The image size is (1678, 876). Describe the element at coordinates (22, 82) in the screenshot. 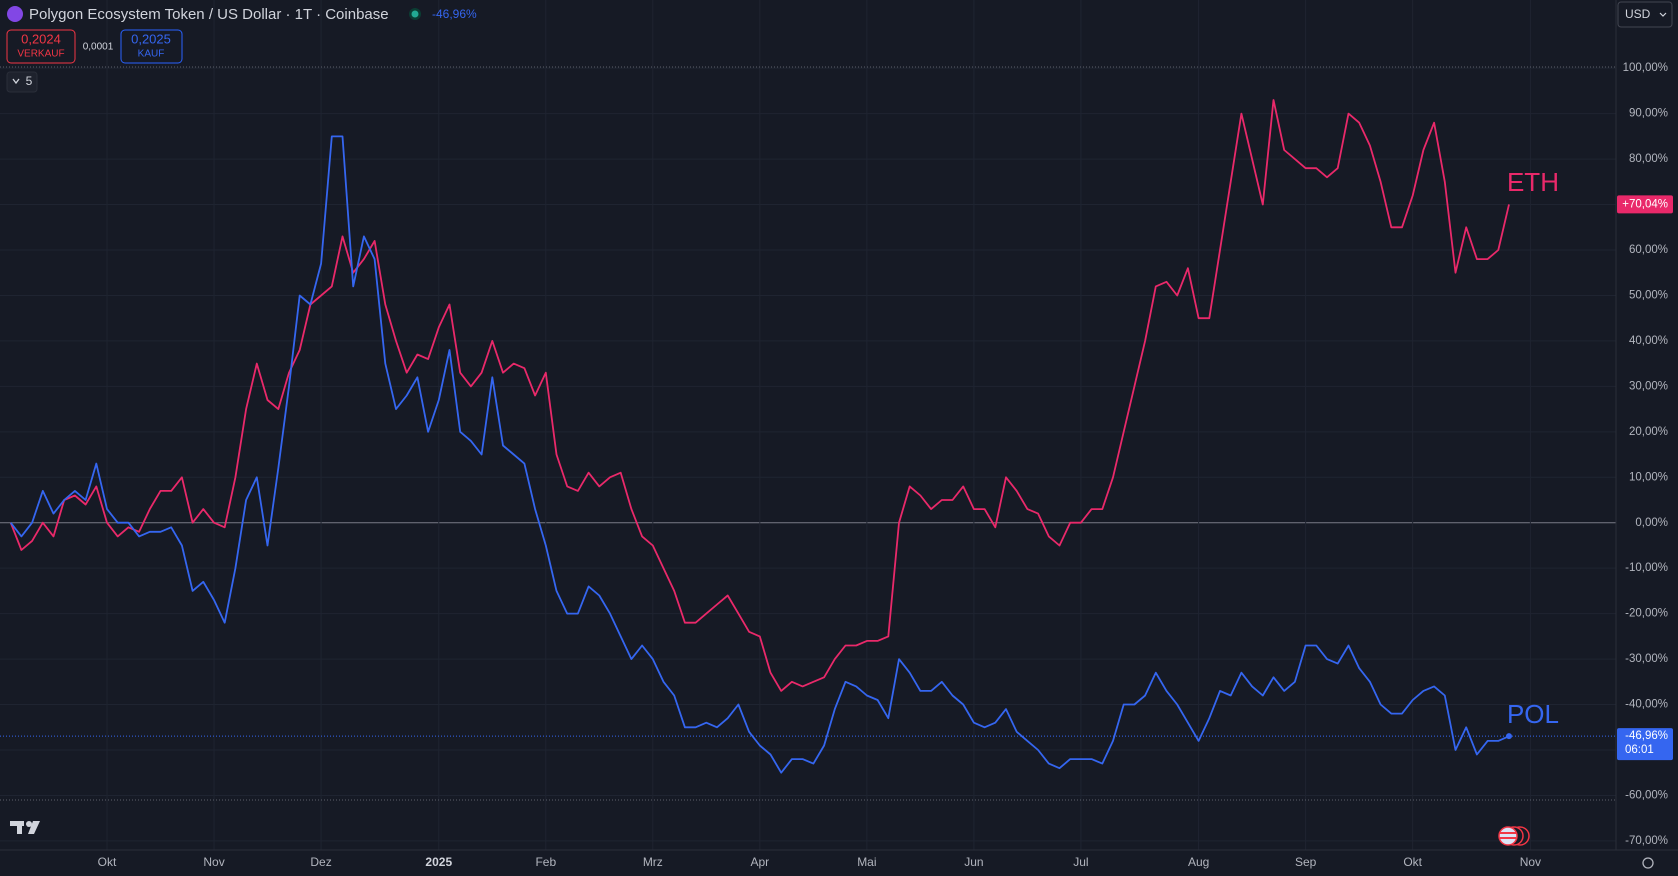

I see `indicators-toggle` at that location.